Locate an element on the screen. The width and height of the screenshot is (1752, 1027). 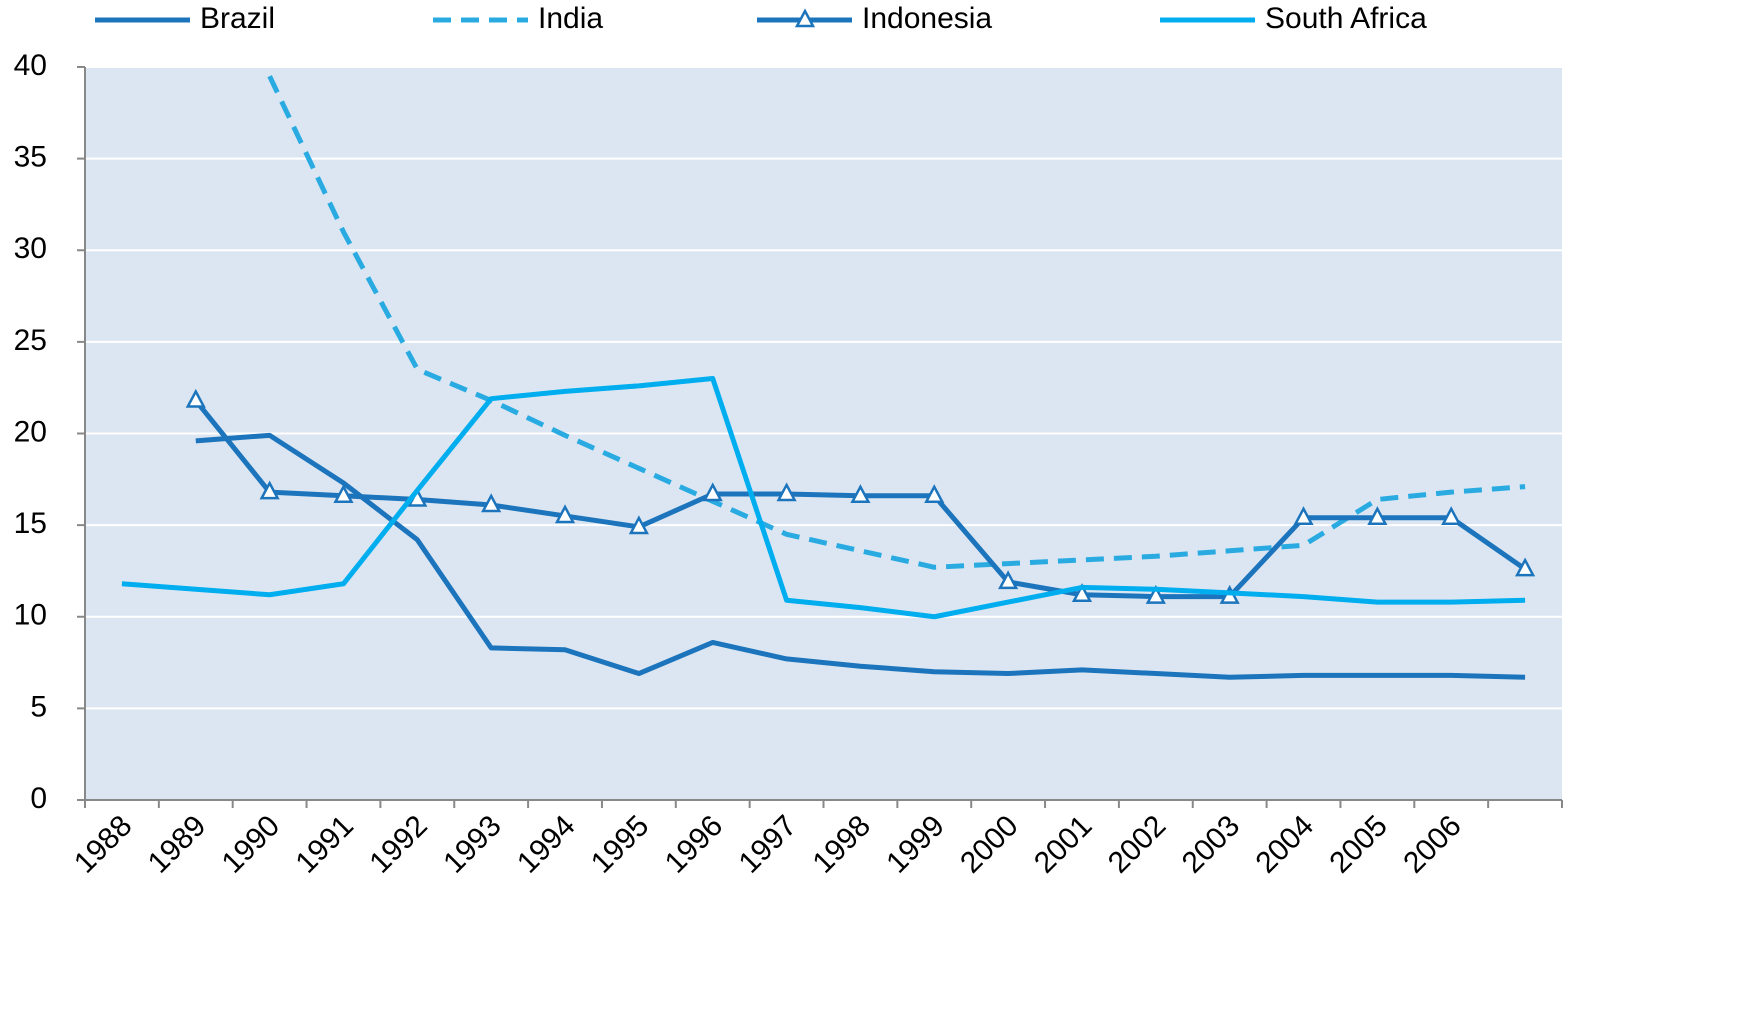
legend-label: South Africa is located at coordinates (1346, 18).